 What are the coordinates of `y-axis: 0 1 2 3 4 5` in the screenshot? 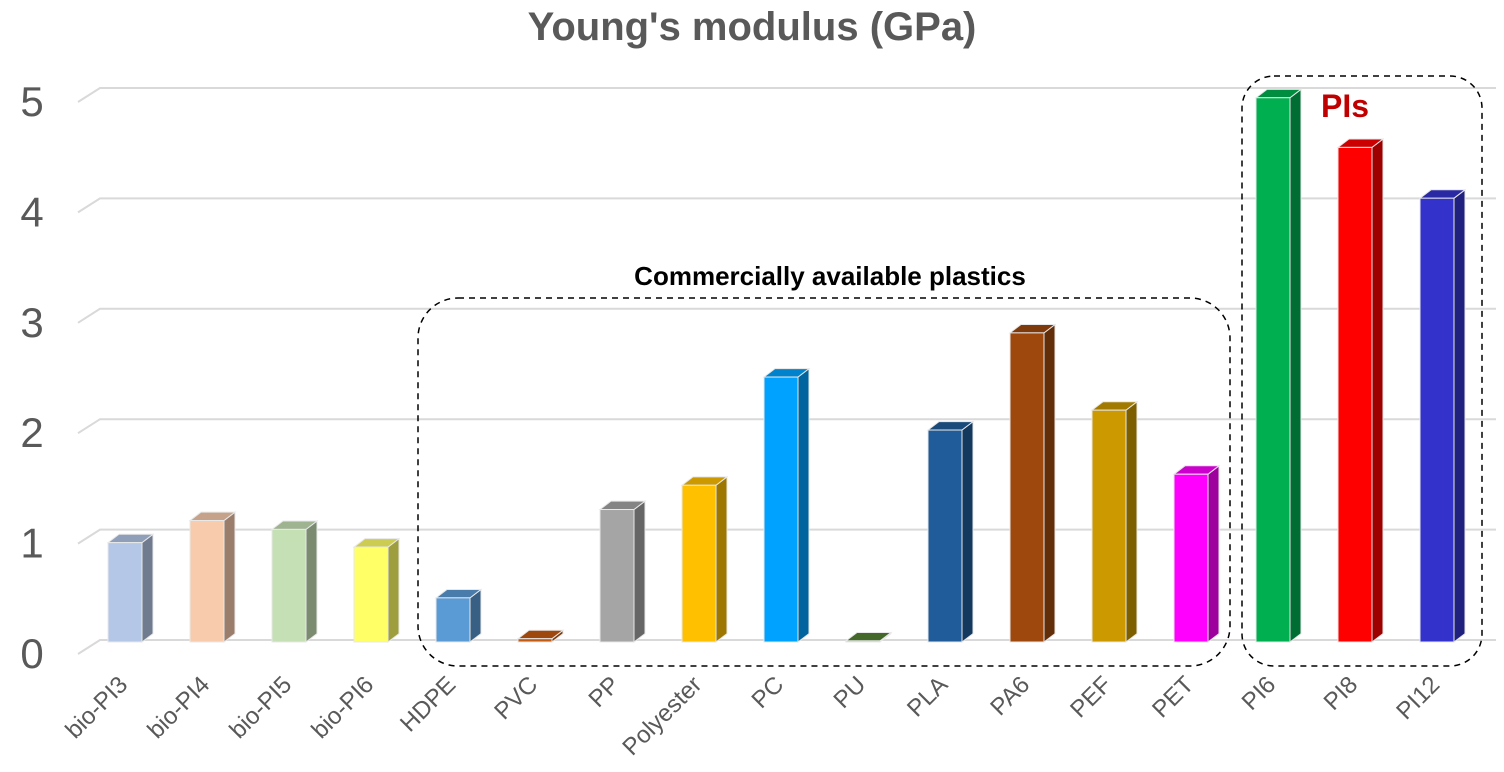 It's located at (31, 377).